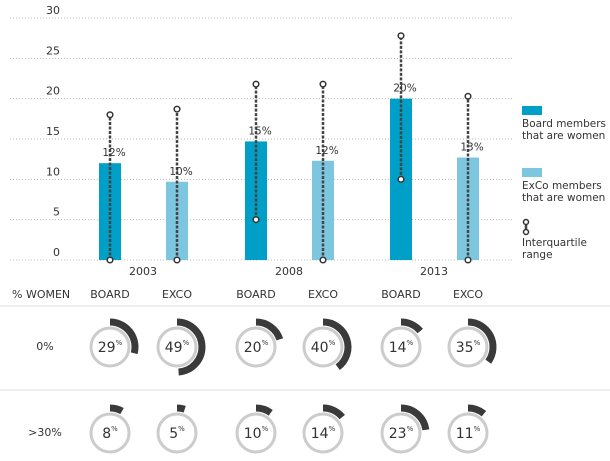 This screenshot has width=610, height=461. I want to click on gauge-label: 20%, so click(256, 347).